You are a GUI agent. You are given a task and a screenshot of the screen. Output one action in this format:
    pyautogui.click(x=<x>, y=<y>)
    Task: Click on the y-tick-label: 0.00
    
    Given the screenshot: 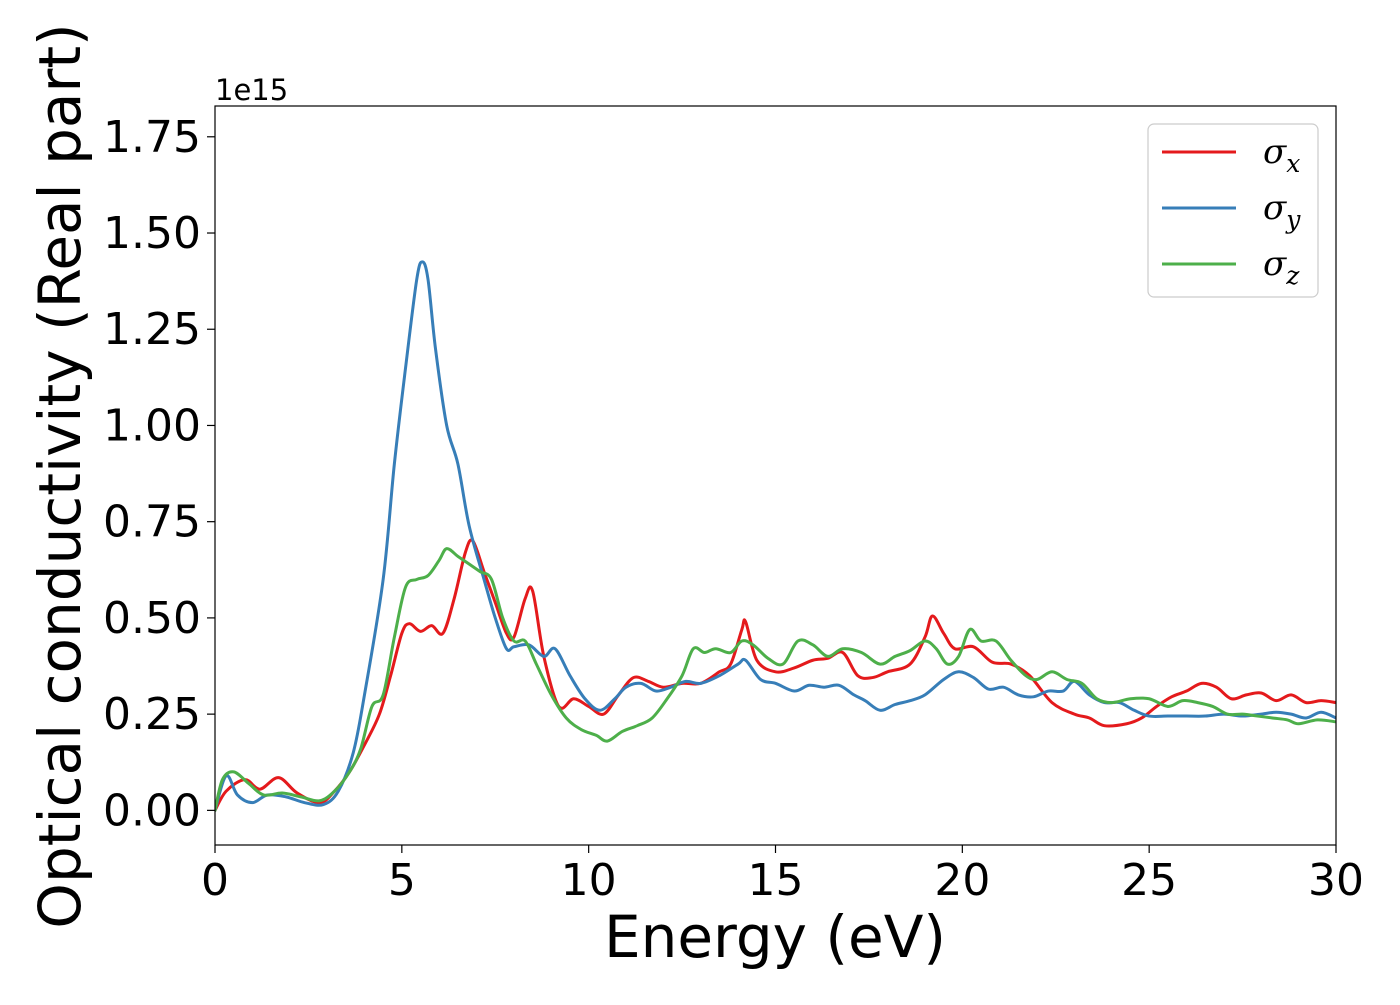 What is the action you would take?
    pyautogui.click(x=152, y=810)
    